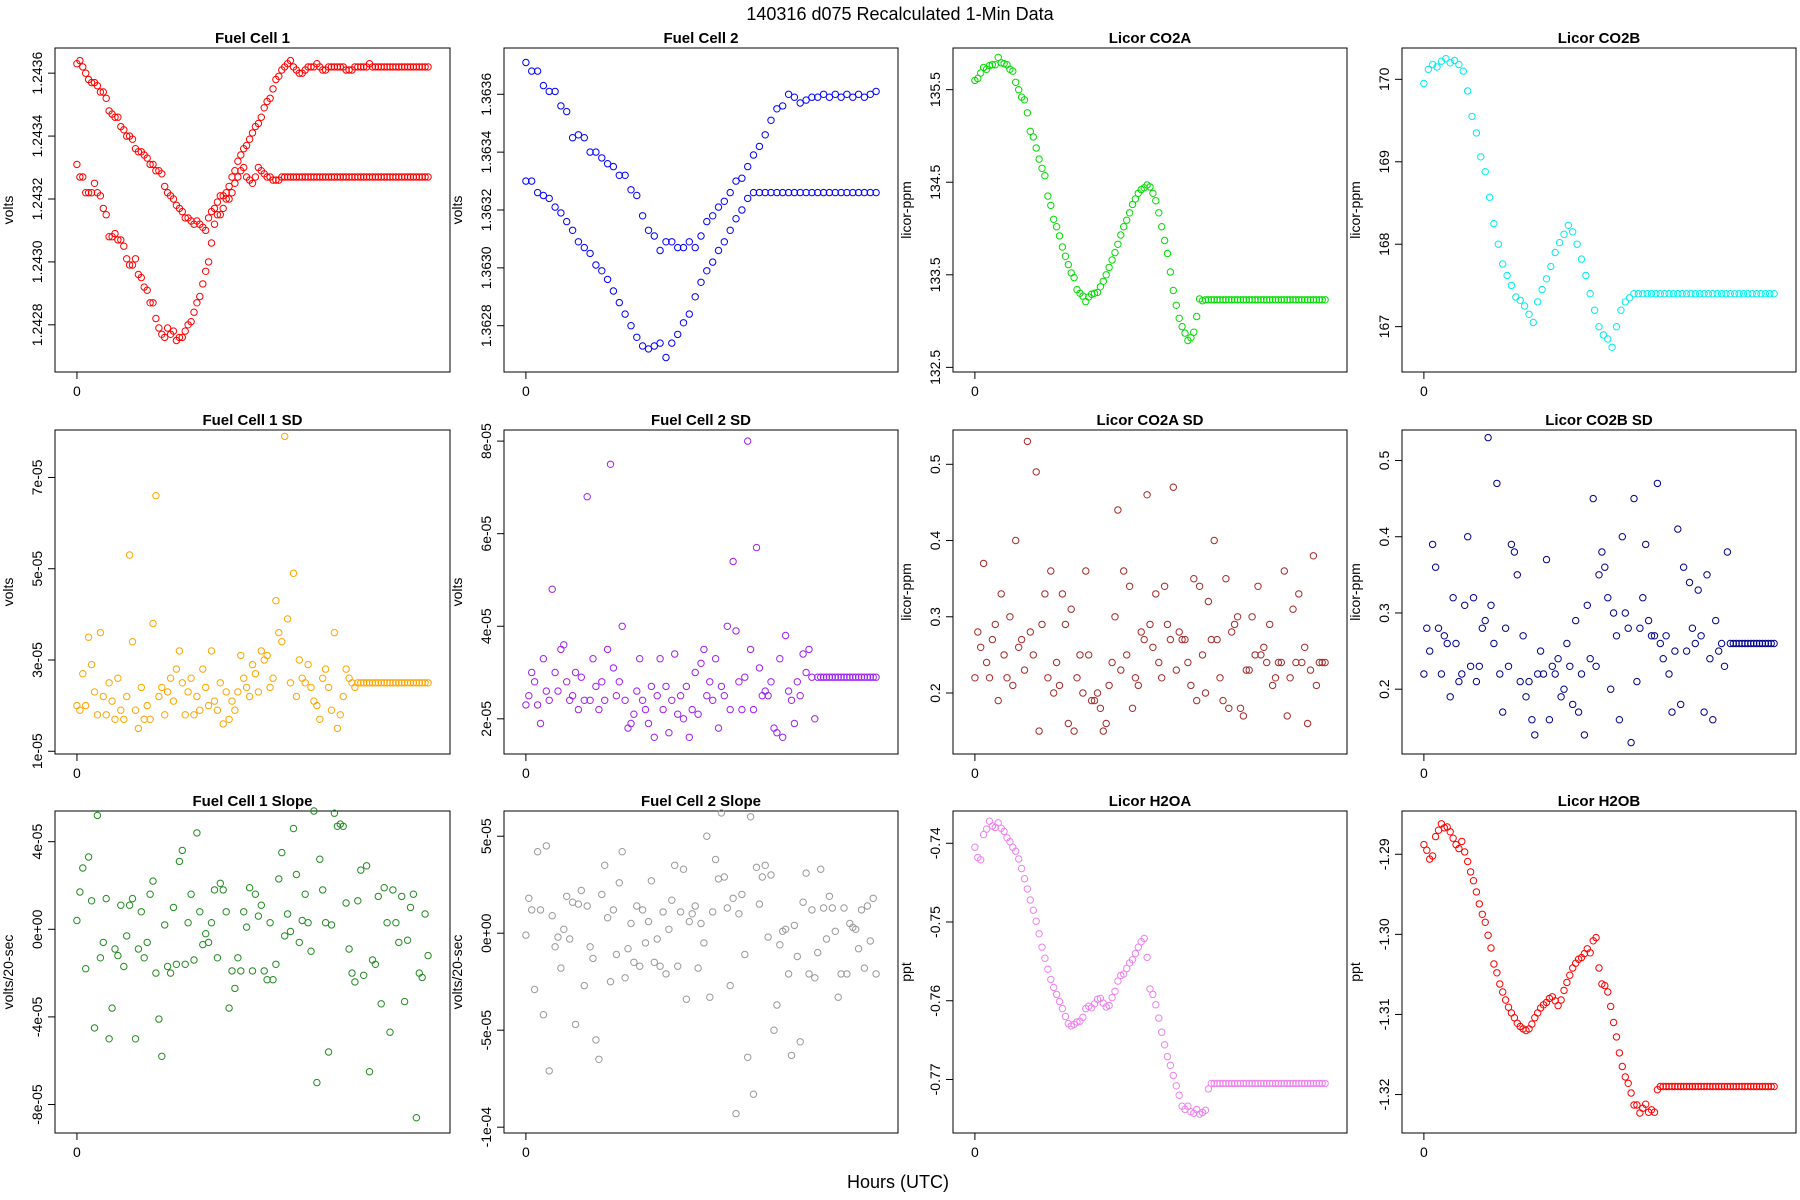 The height and width of the screenshot is (1200, 1800). I want to click on y-tick-label: 0.3, so click(1384, 613).